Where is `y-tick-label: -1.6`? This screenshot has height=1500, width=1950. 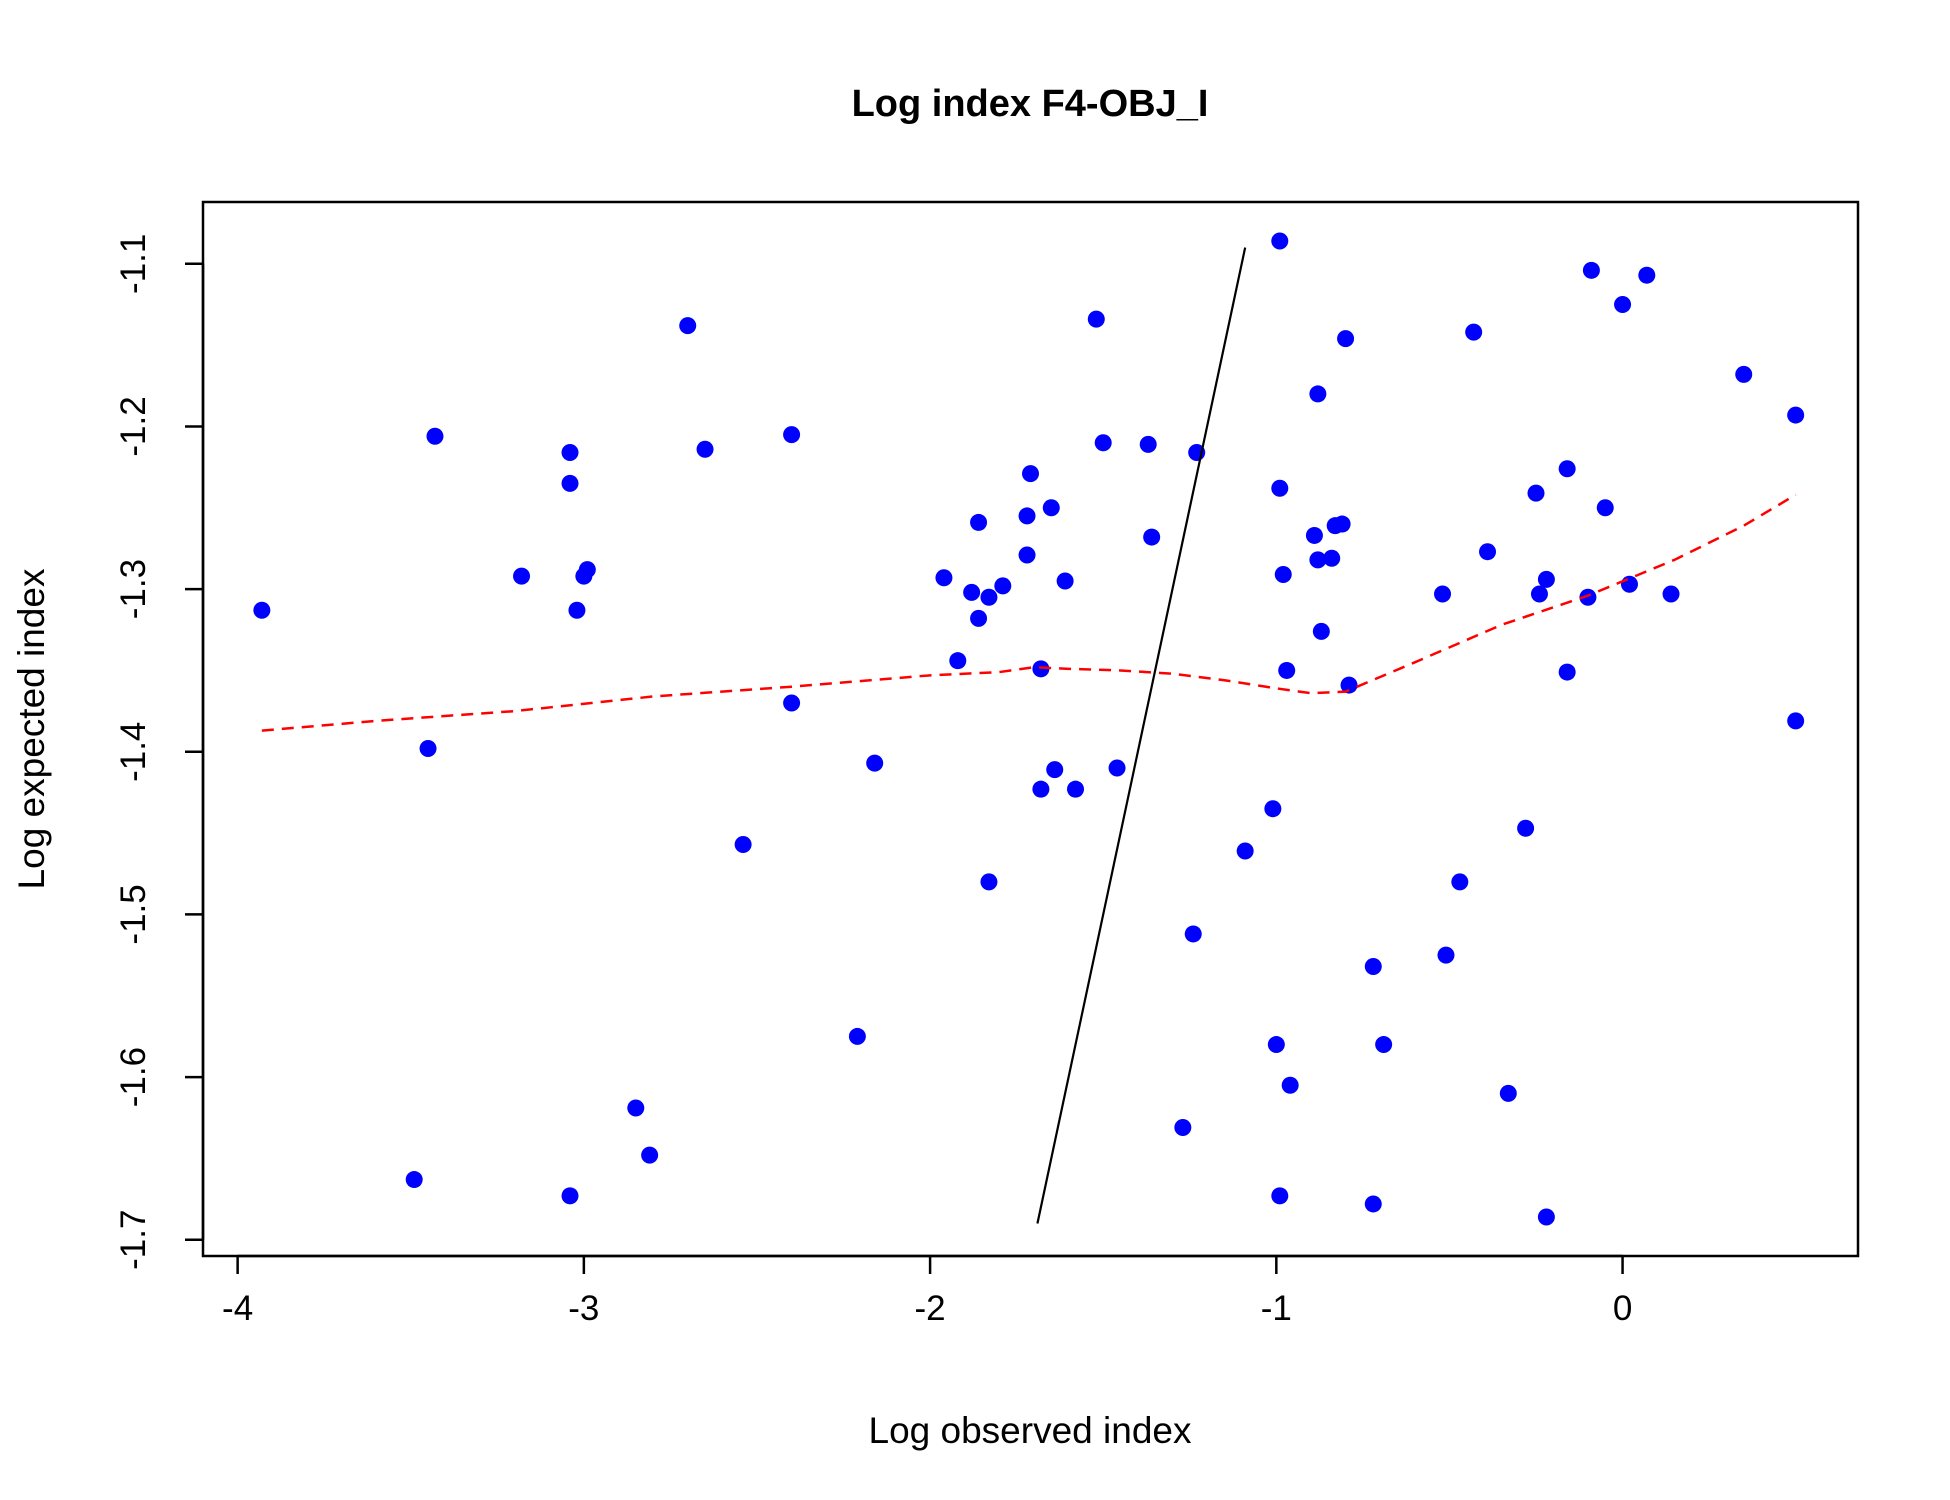 y-tick-label: -1.6 is located at coordinates (133, 1077).